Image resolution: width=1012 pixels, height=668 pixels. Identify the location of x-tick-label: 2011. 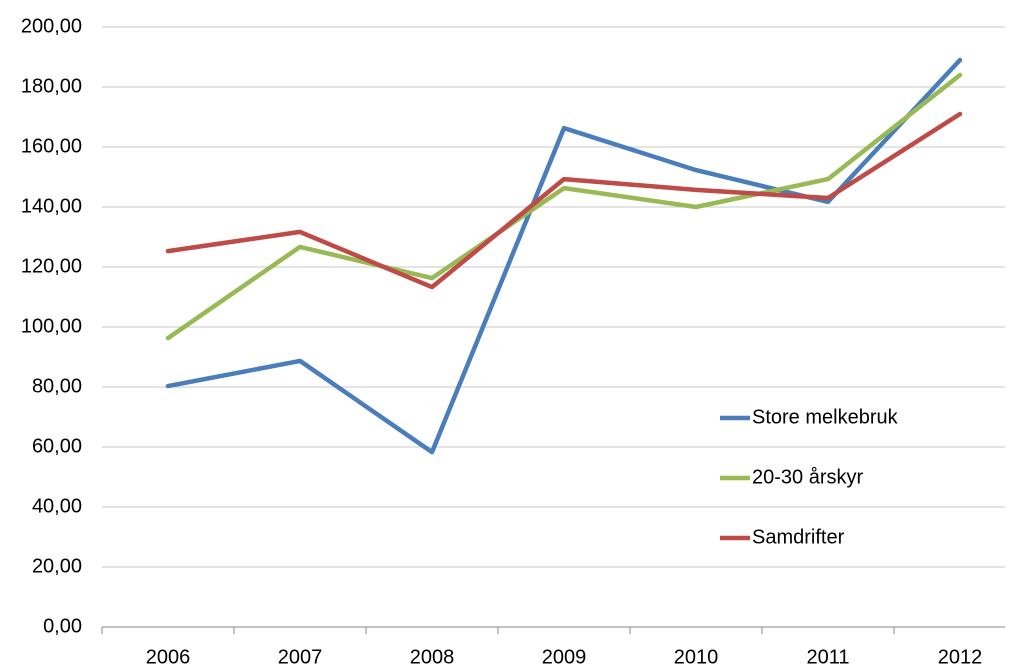
(827, 657).